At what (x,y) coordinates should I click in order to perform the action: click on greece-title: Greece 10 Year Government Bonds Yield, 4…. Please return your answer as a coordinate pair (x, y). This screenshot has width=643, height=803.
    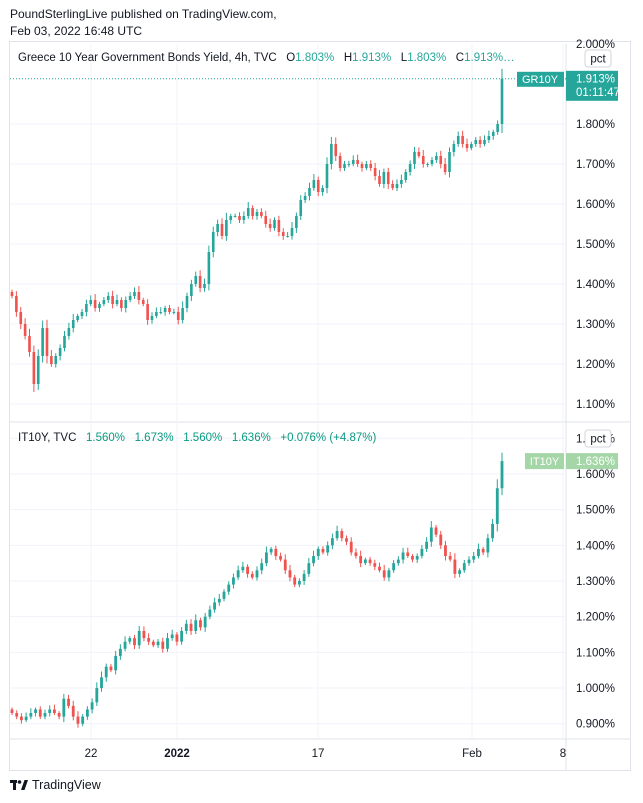
    Looking at the image, I should click on (147, 58).